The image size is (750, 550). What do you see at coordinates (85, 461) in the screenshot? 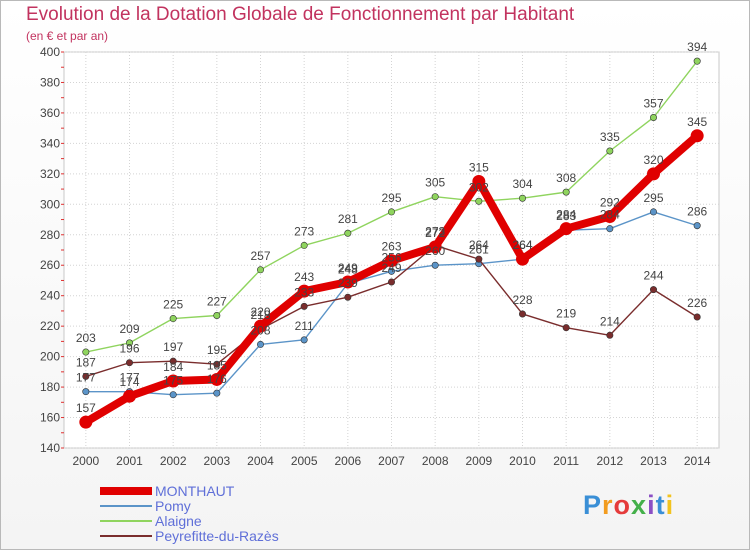
I see `x-tick-label: 2000` at bounding box center [85, 461].